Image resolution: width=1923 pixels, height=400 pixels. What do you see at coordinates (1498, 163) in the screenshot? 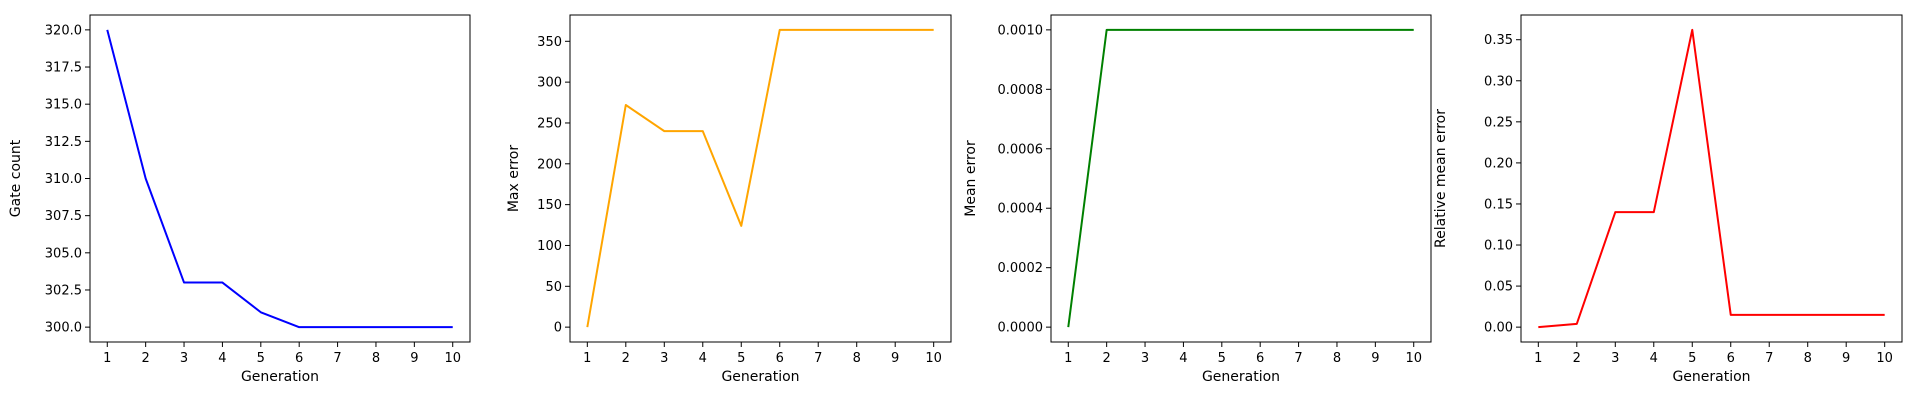
I see `y-tick-label: 0.20` at bounding box center [1498, 163].